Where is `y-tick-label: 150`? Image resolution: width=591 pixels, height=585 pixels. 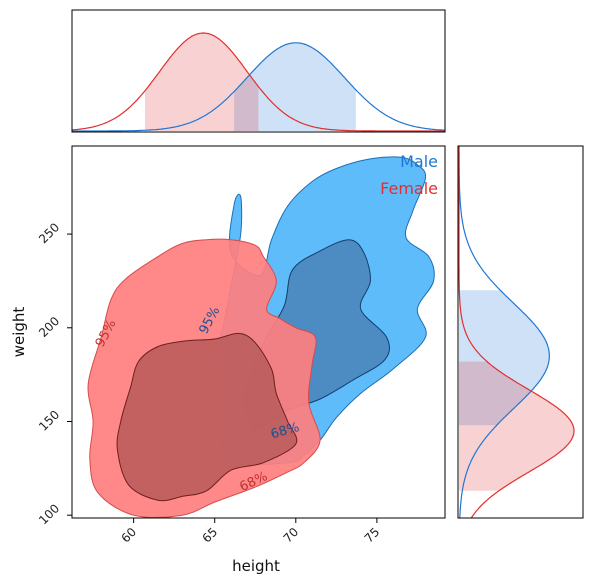
y-tick-label: 150 is located at coordinates (49, 421).